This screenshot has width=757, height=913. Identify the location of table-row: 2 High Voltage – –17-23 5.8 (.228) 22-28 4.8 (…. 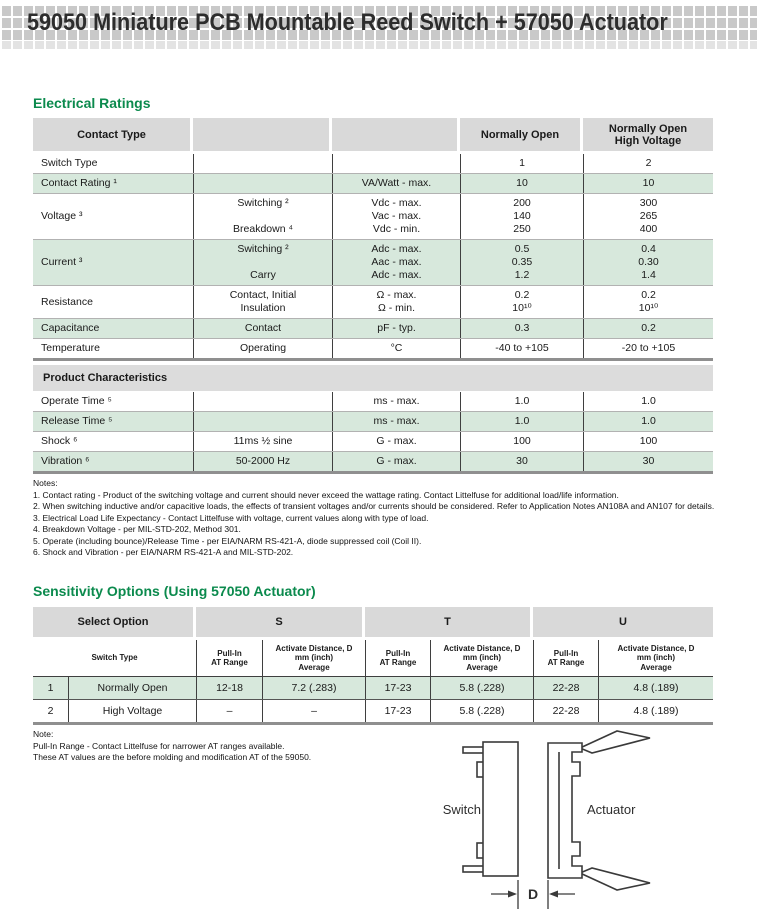
(373, 711).